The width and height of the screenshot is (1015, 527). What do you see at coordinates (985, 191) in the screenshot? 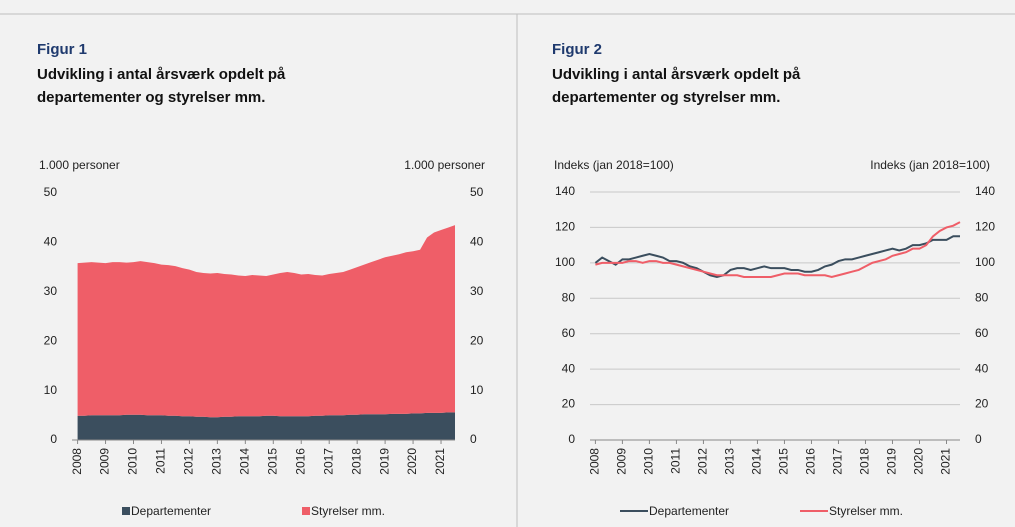
I see `y2-tick-label: 140` at bounding box center [985, 191].